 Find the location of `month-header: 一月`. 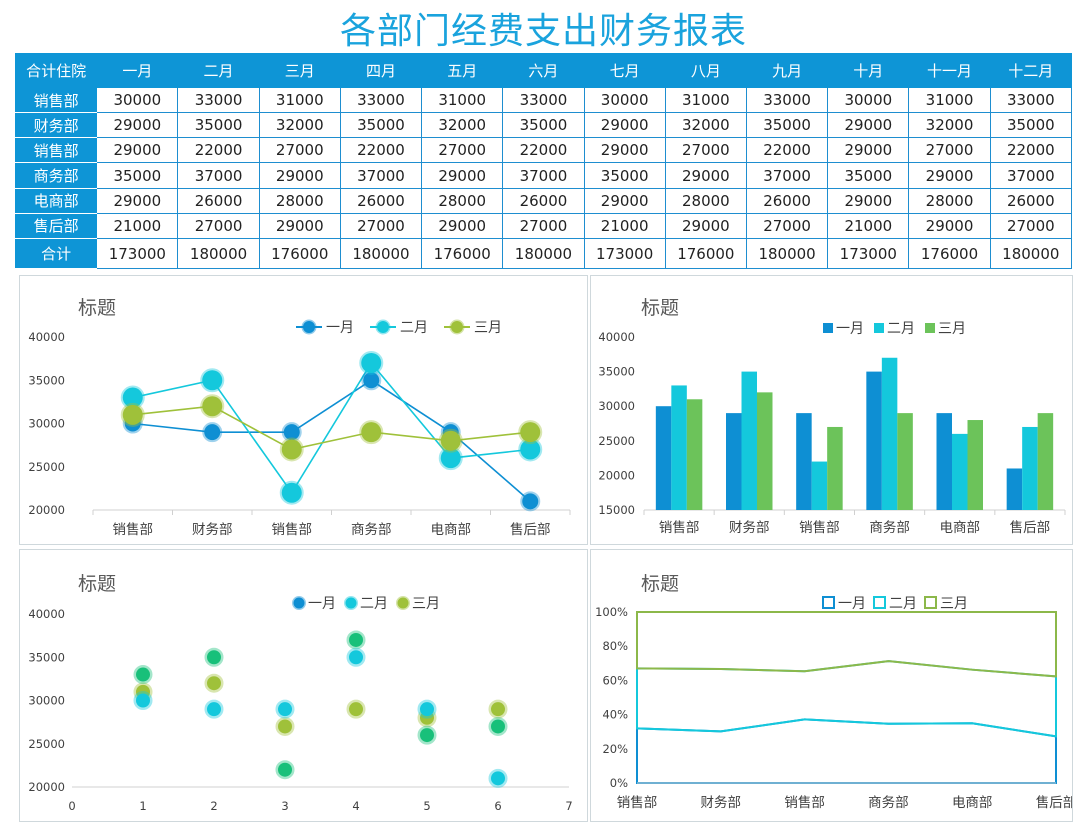

month-header: 一月 is located at coordinates (137, 70).